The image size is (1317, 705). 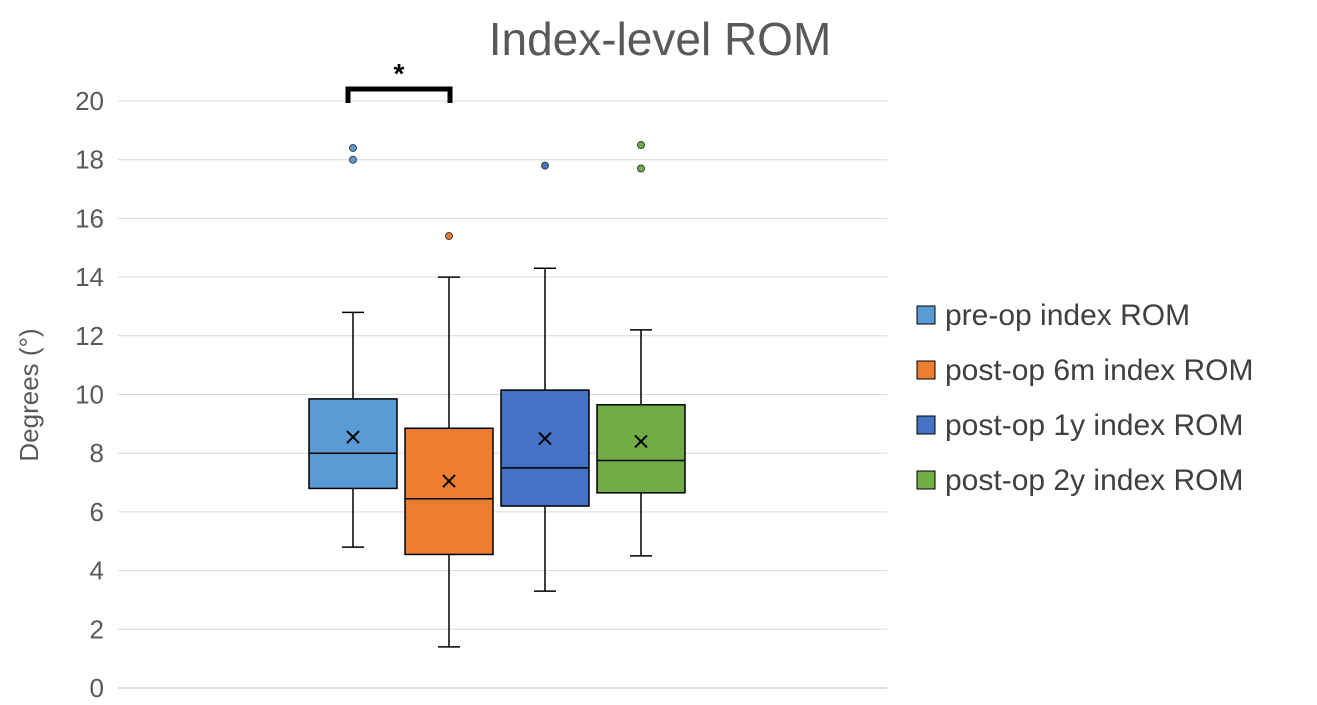 I want to click on legend-item: post-op 1y index ROM, so click(x=1079, y=425).